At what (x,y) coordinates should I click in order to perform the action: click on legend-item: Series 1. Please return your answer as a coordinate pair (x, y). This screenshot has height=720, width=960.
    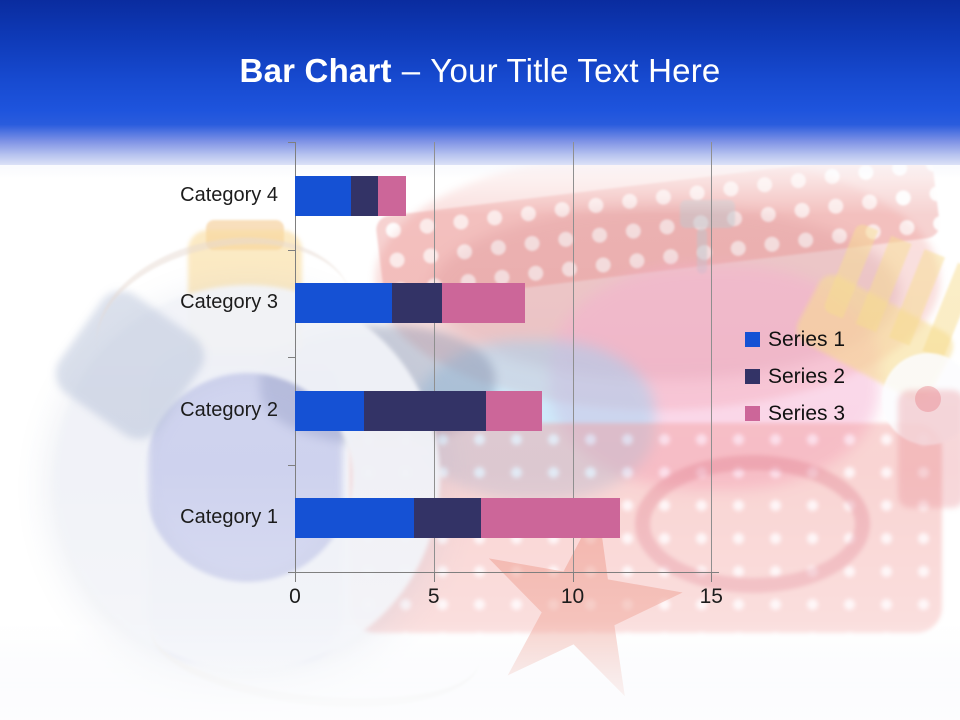
    Looking at the image, I should click on (795, 339).